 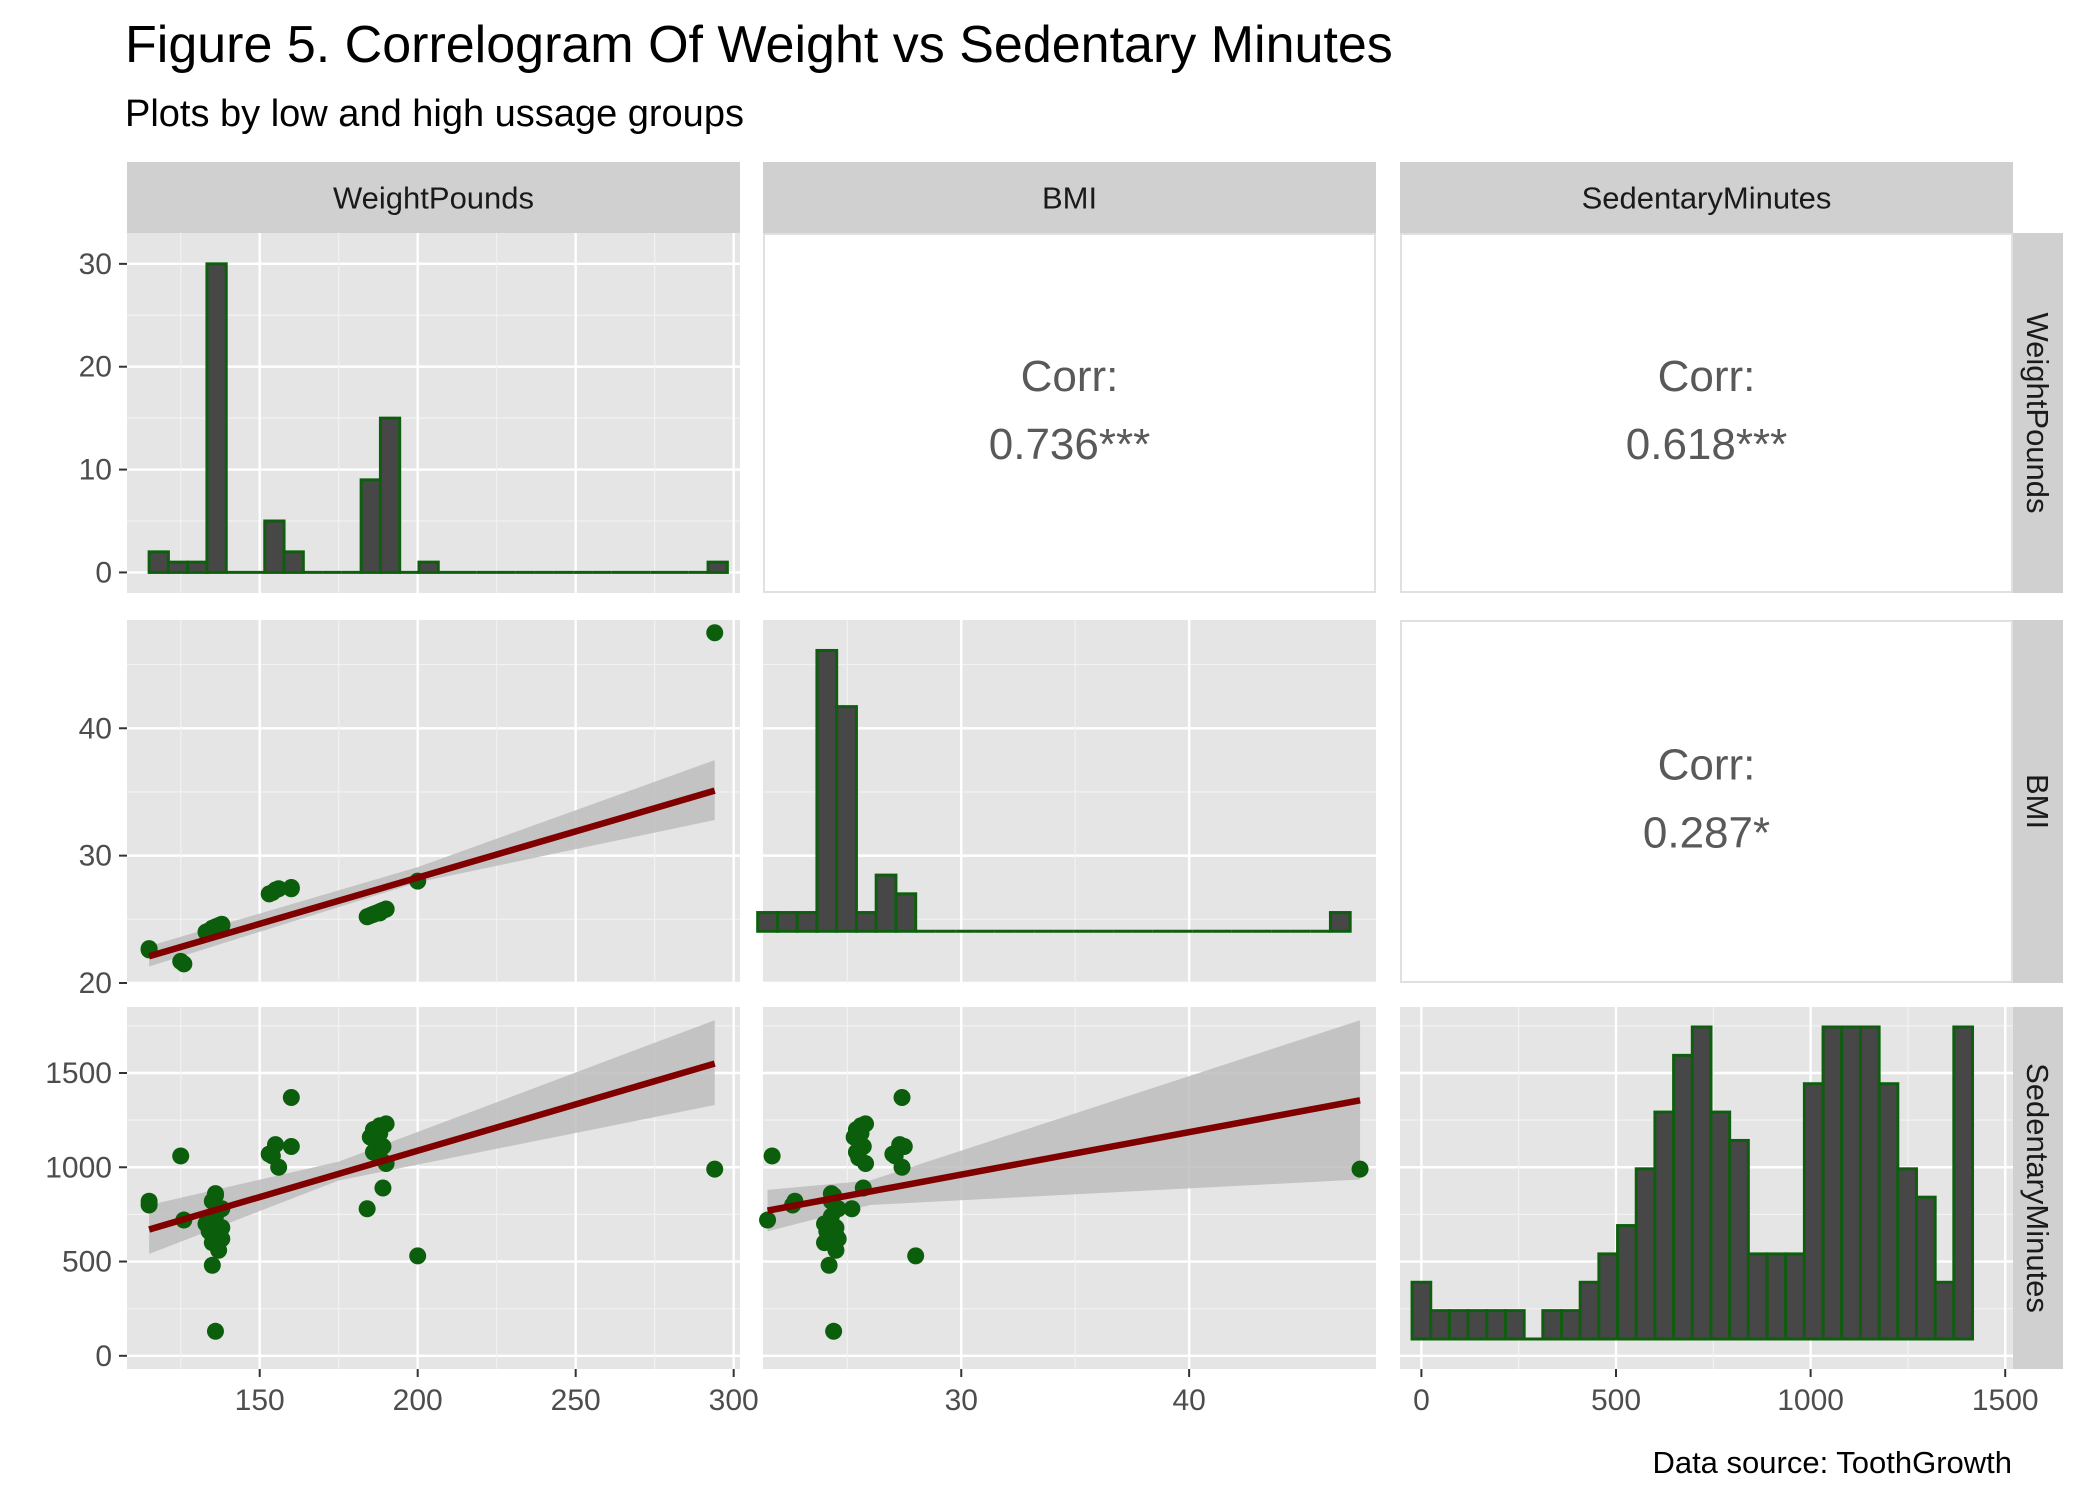 What do you see at coordinates (260, 1400) in the screenshot?
I see `x-tick-label: 150` at bounding box center [260, 1400].